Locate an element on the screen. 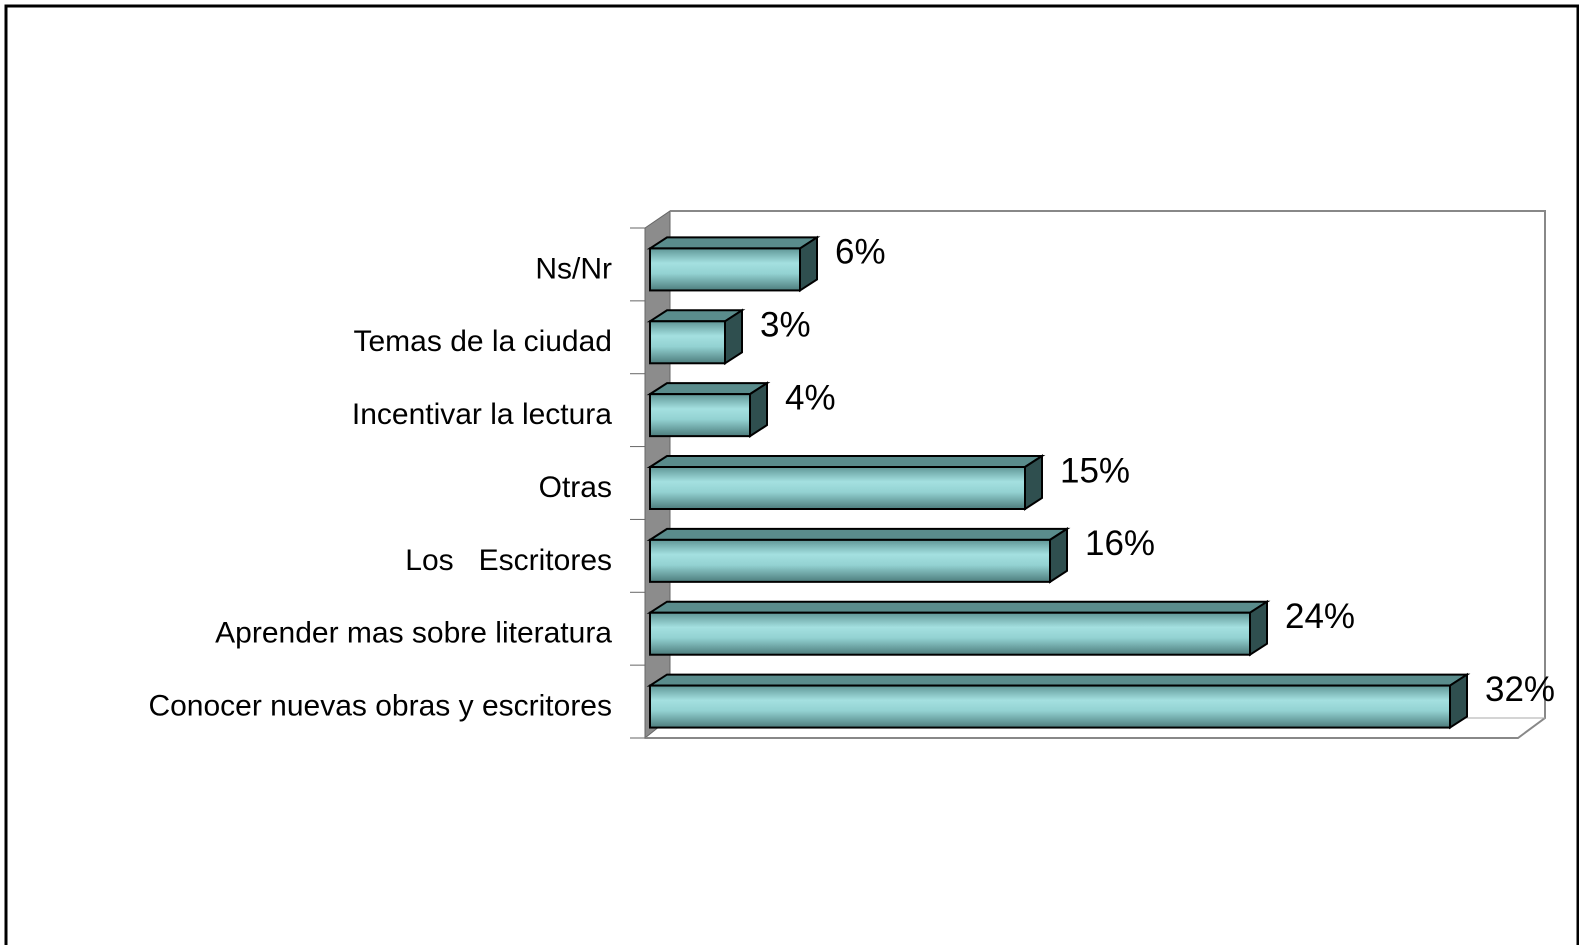  category-label: Ns/Nr is located at coordinates (573, 268).